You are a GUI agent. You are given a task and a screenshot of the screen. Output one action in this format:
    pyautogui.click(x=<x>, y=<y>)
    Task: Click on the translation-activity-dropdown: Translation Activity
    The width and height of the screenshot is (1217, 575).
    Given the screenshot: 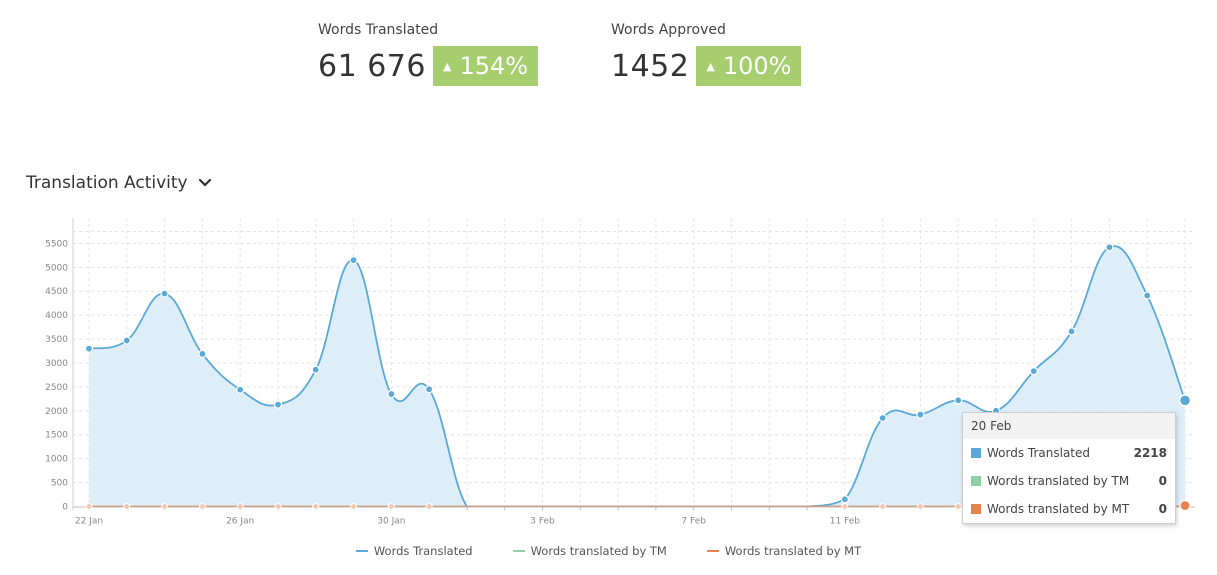 What is the action you would take?
    pyautogui.click(x=119, y=183)
    